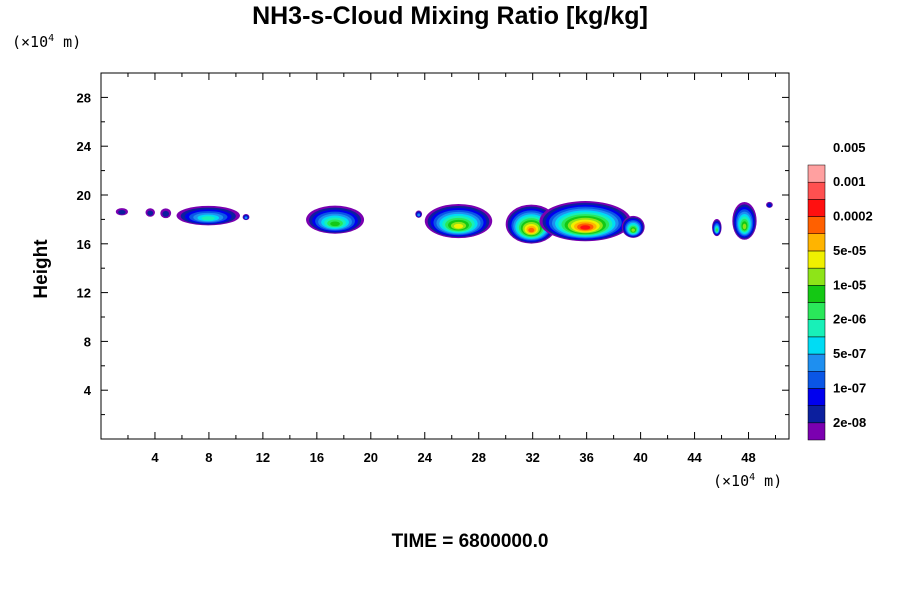 This screenshot has height=600, width=900. I want to click on y-axis-unit: (×104 m), so click(47, 42).